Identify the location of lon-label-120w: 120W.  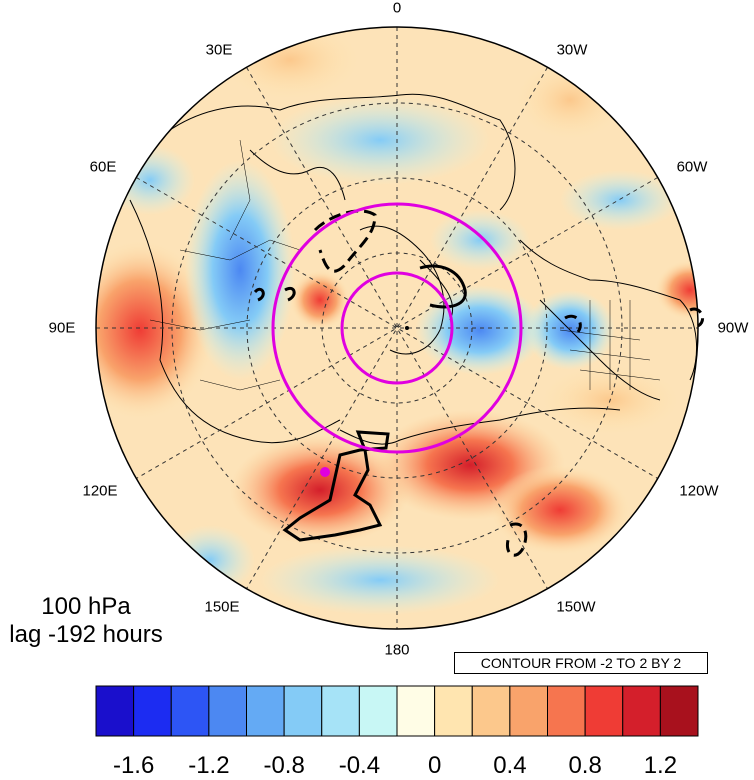
(699, 491).